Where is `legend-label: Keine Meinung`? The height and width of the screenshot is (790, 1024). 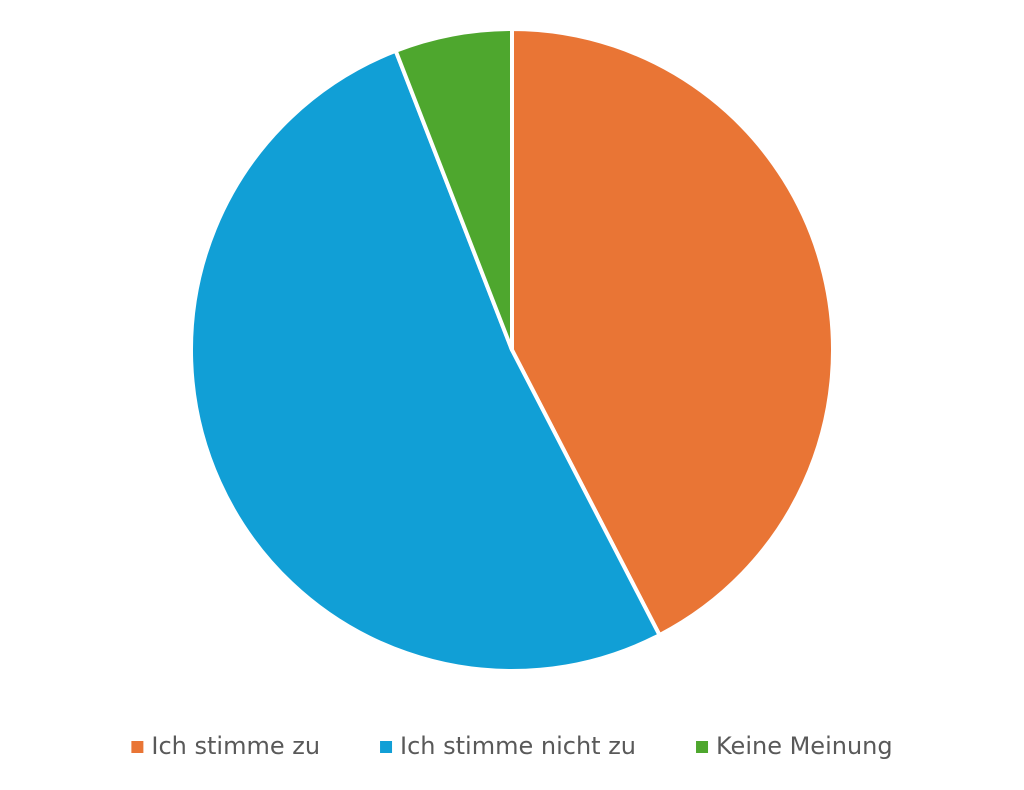 legend-label: Keine Meinung is located at coordinates (804, 746).